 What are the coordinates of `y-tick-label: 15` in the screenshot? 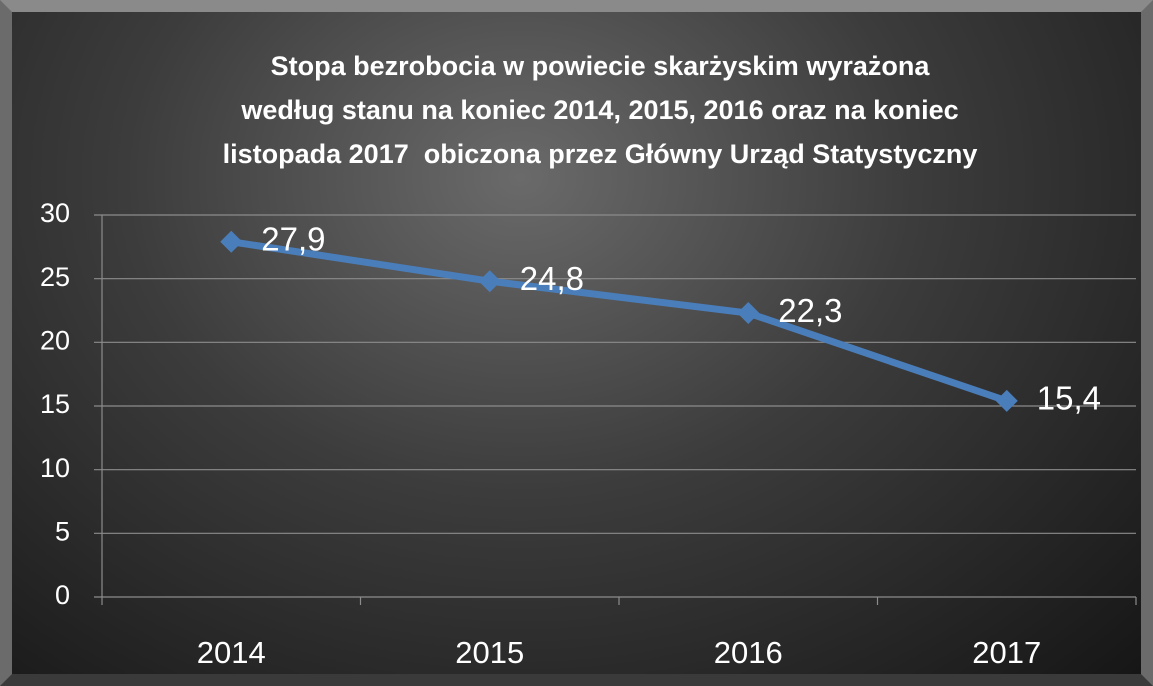 It's located at (55, 404).